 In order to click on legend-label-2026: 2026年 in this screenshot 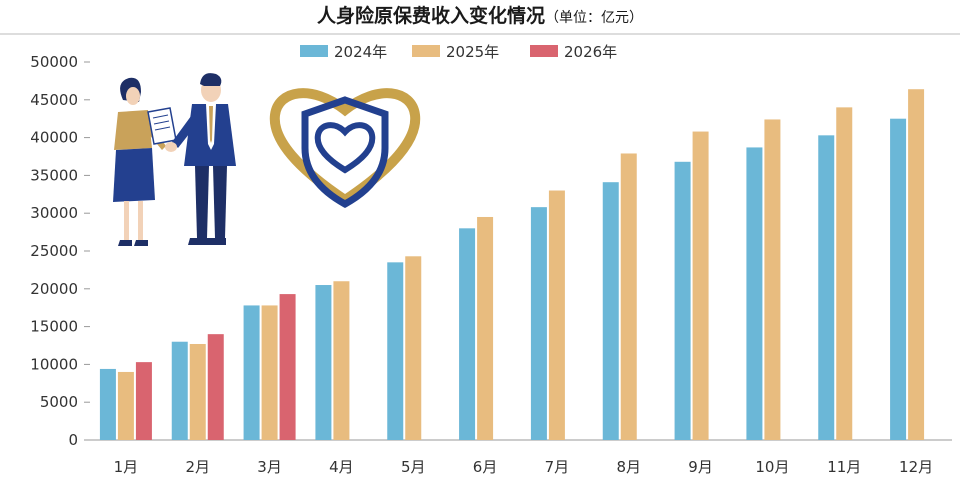, I will do `click(590, 52)`.